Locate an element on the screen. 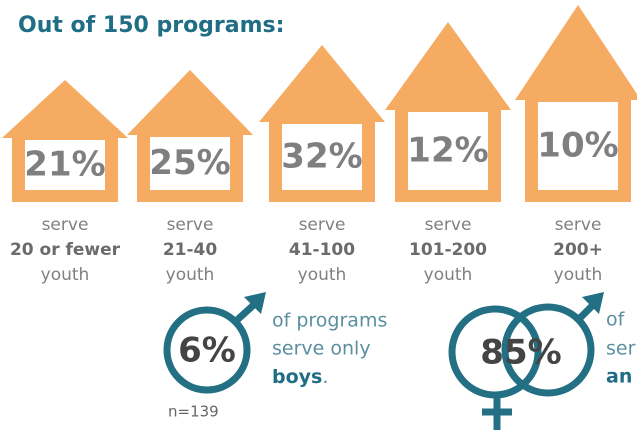 This screenshot has height=433, width=637. both-text: ser is located at coordinates (621, 349).